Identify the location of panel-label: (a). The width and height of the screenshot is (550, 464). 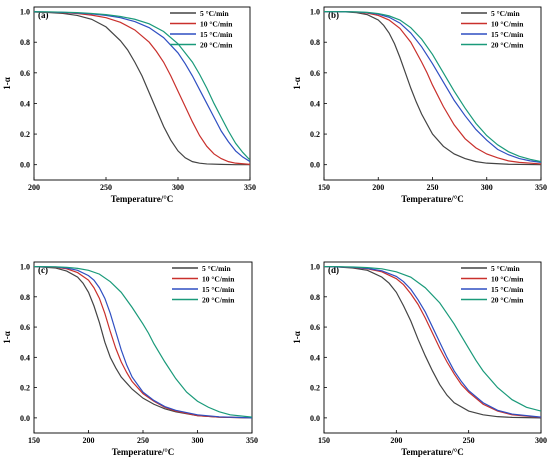
(43, 15).